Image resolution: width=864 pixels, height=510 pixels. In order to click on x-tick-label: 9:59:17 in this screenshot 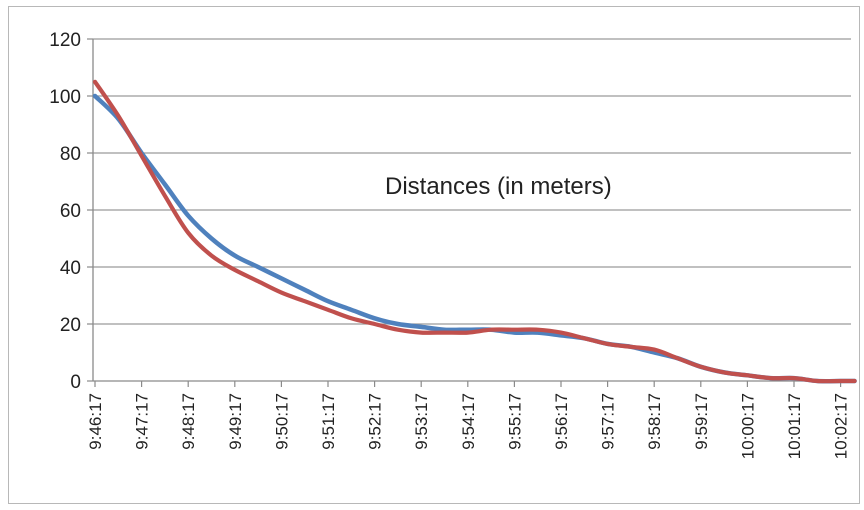, I will do `click(701, 421)`.